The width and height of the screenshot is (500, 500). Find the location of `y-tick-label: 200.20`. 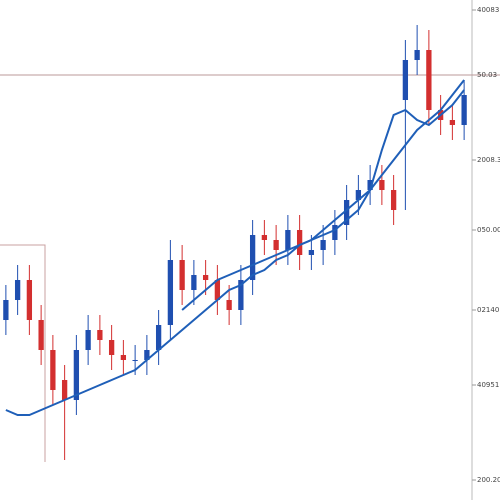

y-tick-label: 200.20 is located at coordinates (488, 480).